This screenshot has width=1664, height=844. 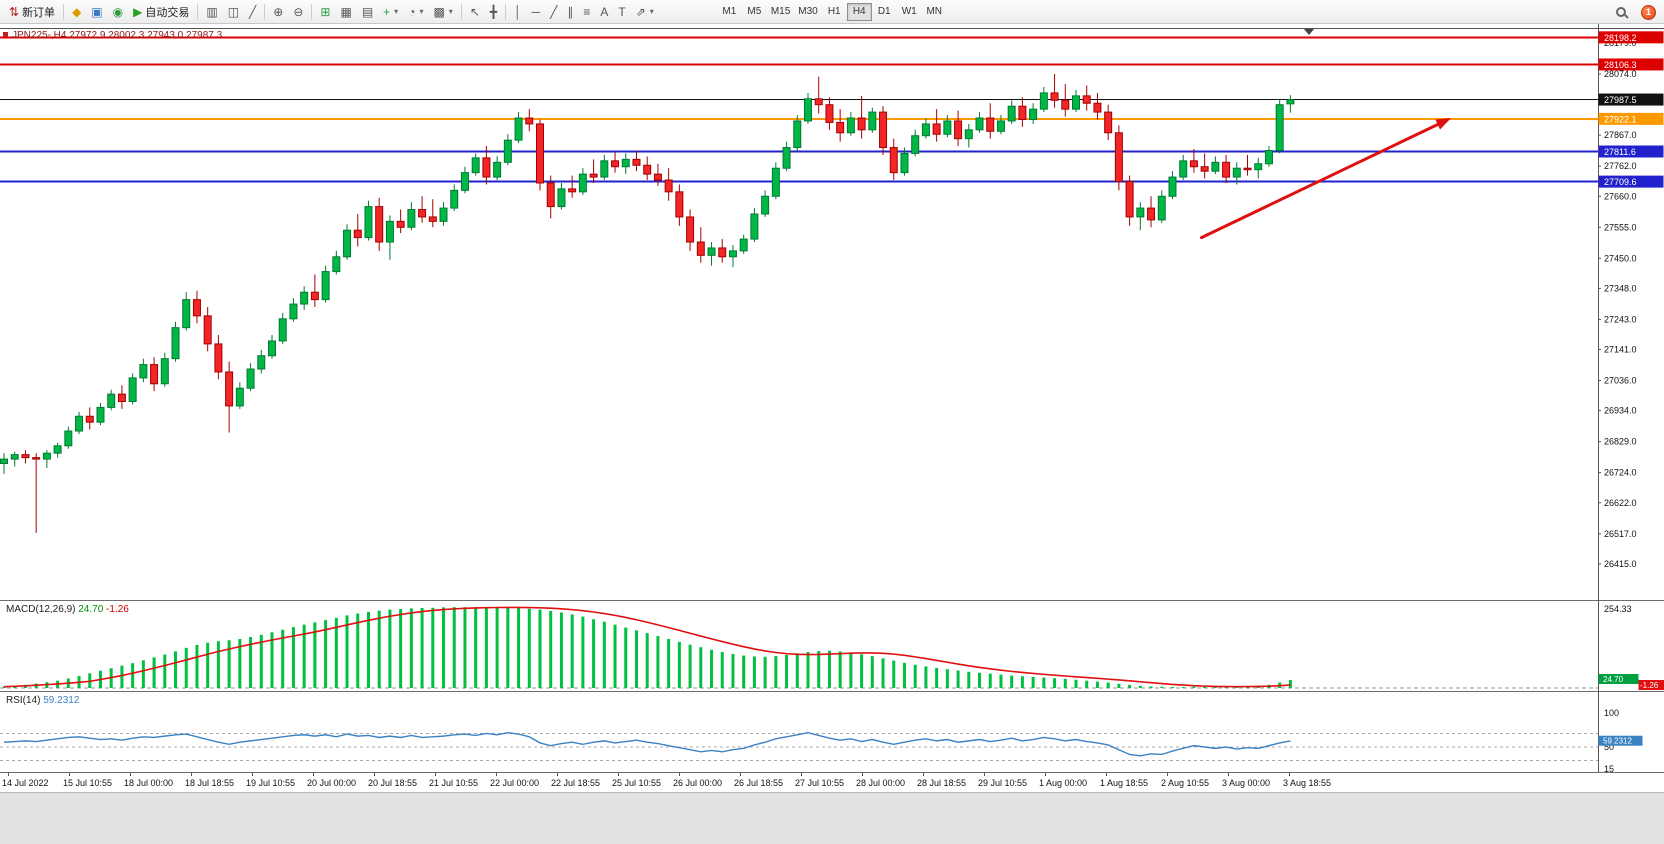 I want to click on rsi-value-badge-label: 59.2312, so click(x=1617, y=741).